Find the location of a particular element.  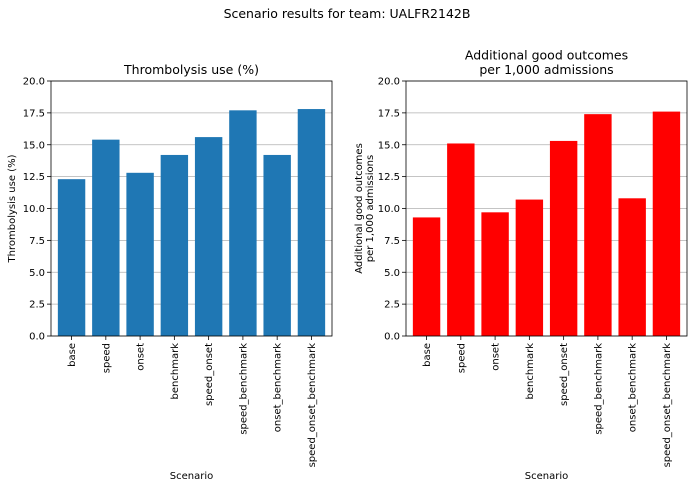

chart-title: Thrombolysis use (%) is located at coordinates (191, 69).